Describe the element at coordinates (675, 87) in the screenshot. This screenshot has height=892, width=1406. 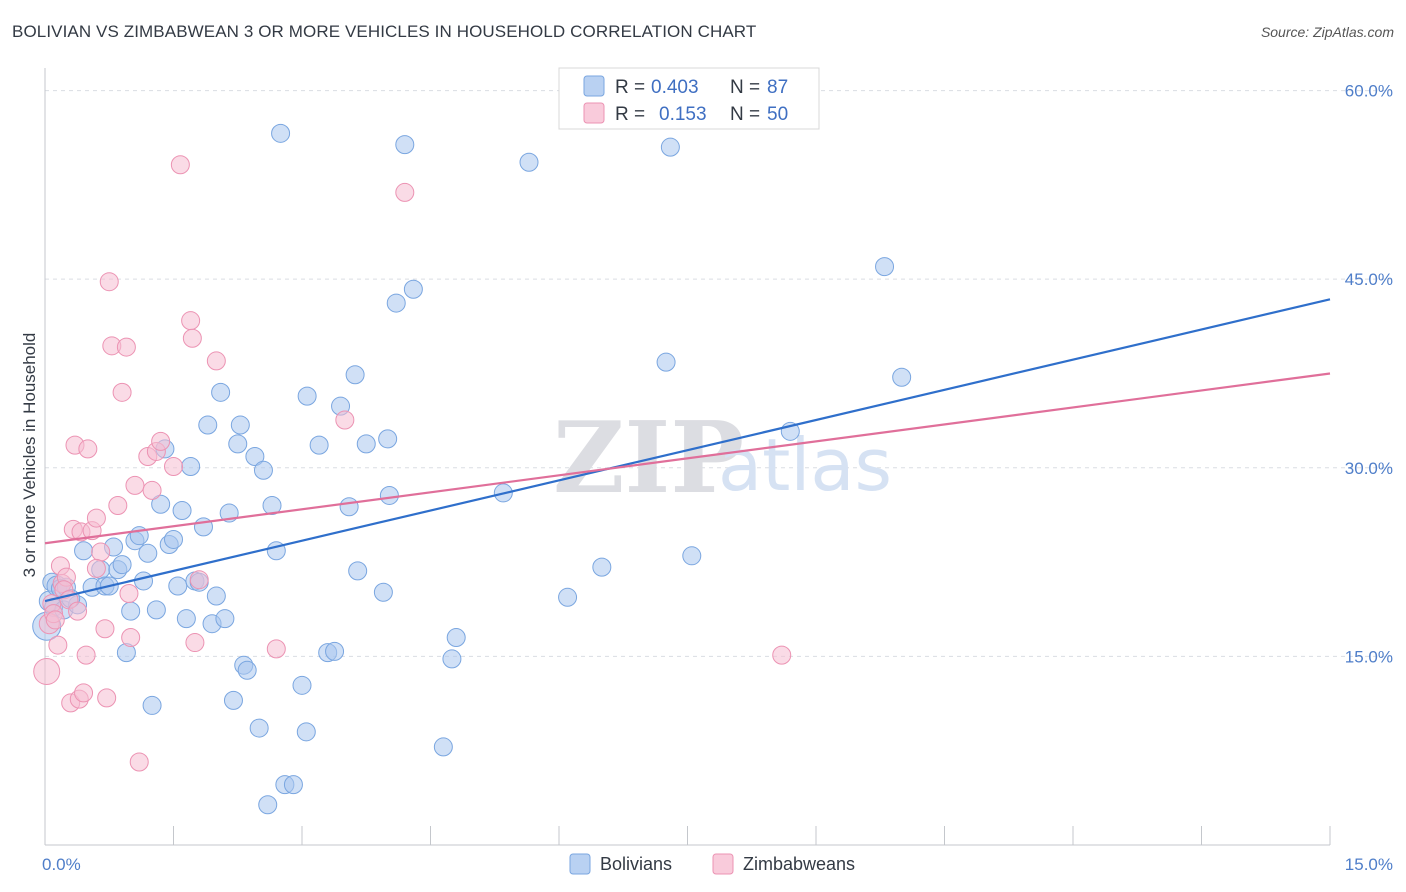
I see `legend-r-value-0: 0.403` at that location.